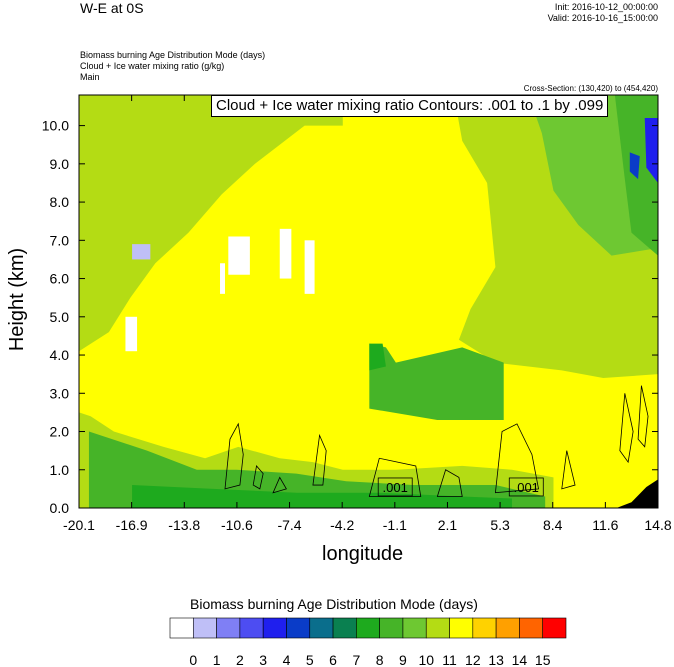  Describe the element at coordinates (637, 493) in the screenshot. I see `terrain` at that location.